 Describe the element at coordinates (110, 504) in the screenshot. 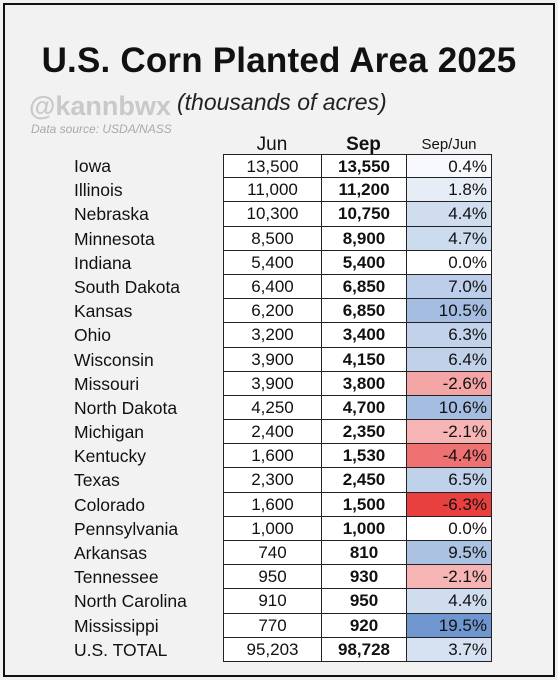

I see `state-label: Colorado` at that location.